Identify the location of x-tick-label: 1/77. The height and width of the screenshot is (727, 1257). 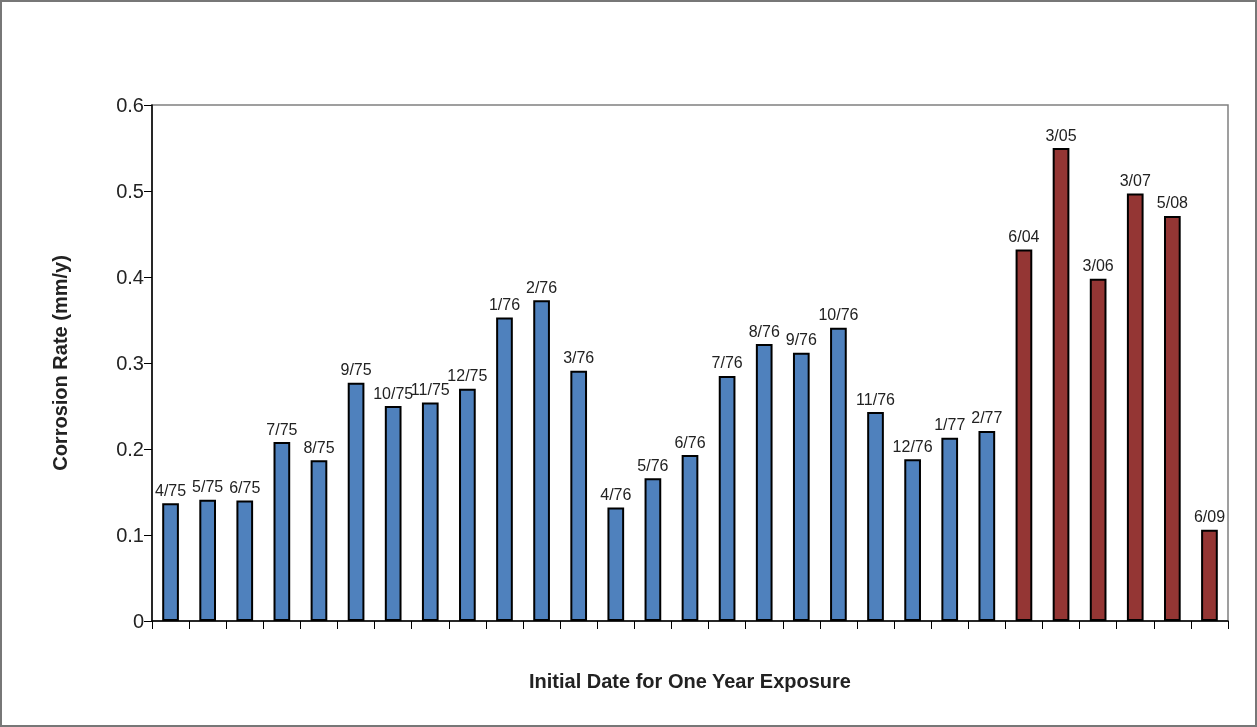
(950, 425).